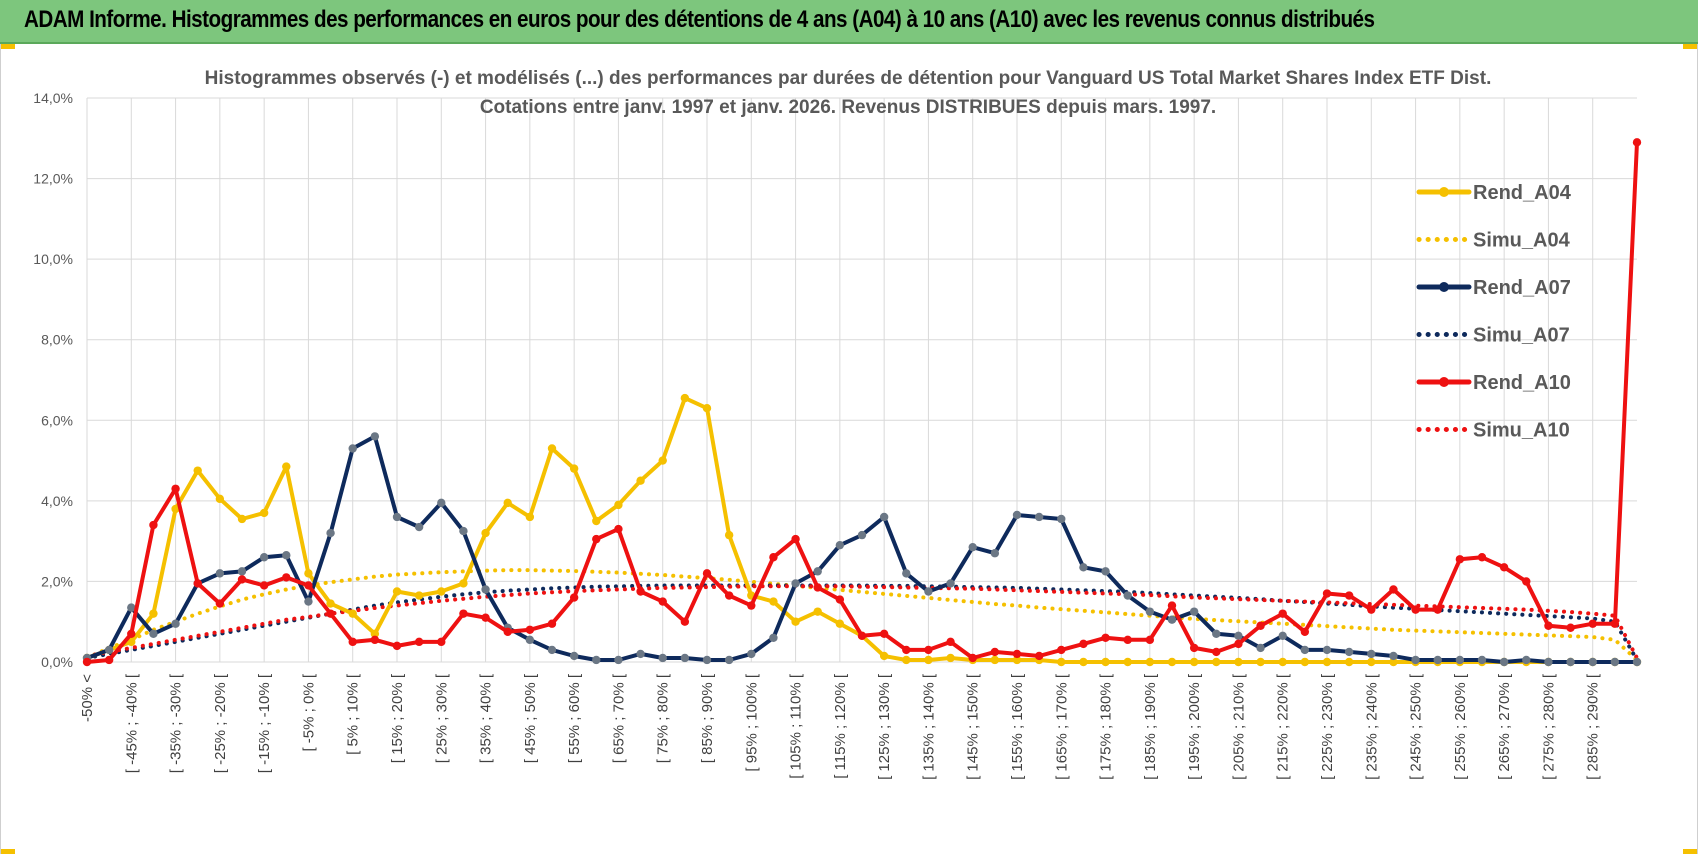 The width and height of the screenshot is (1698, 854). I want to click on x-tick-label: [ 25% ; 30% [, so click(441, 718).